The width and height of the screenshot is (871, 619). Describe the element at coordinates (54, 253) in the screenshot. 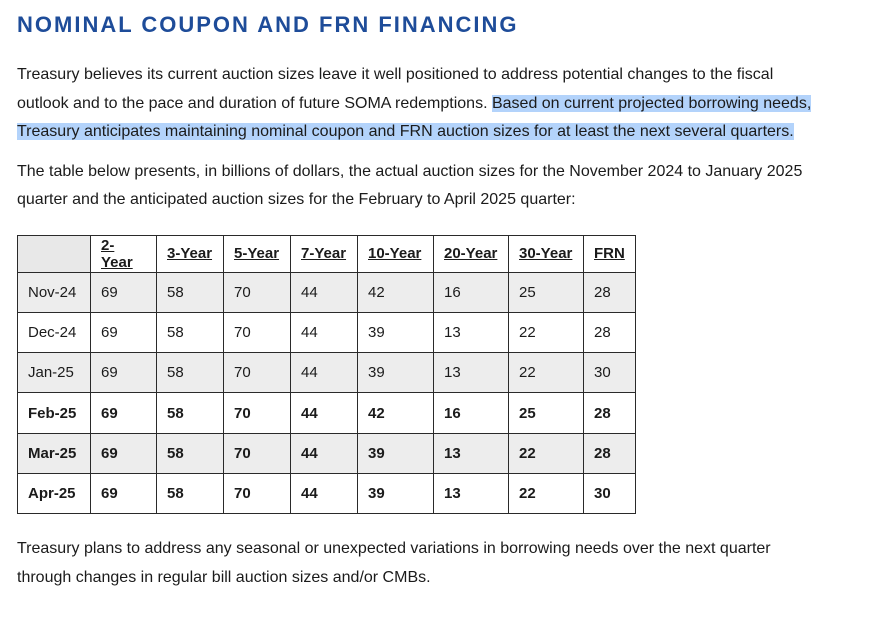

I see `header-corner` at that location.